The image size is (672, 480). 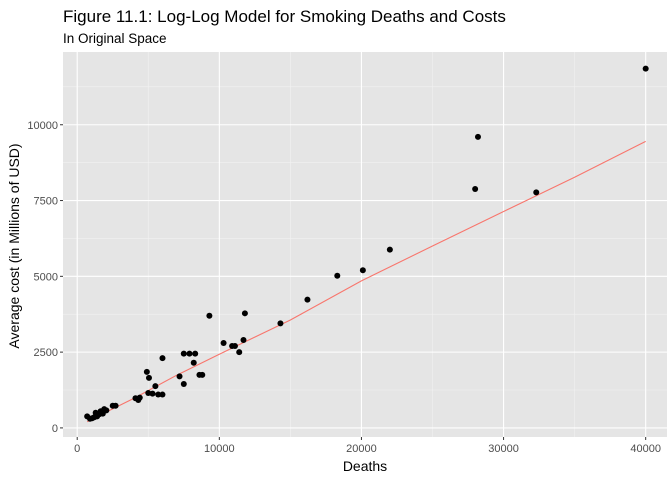 I want to click on x-axis-title: Deaths, so click(x=365, y=466).